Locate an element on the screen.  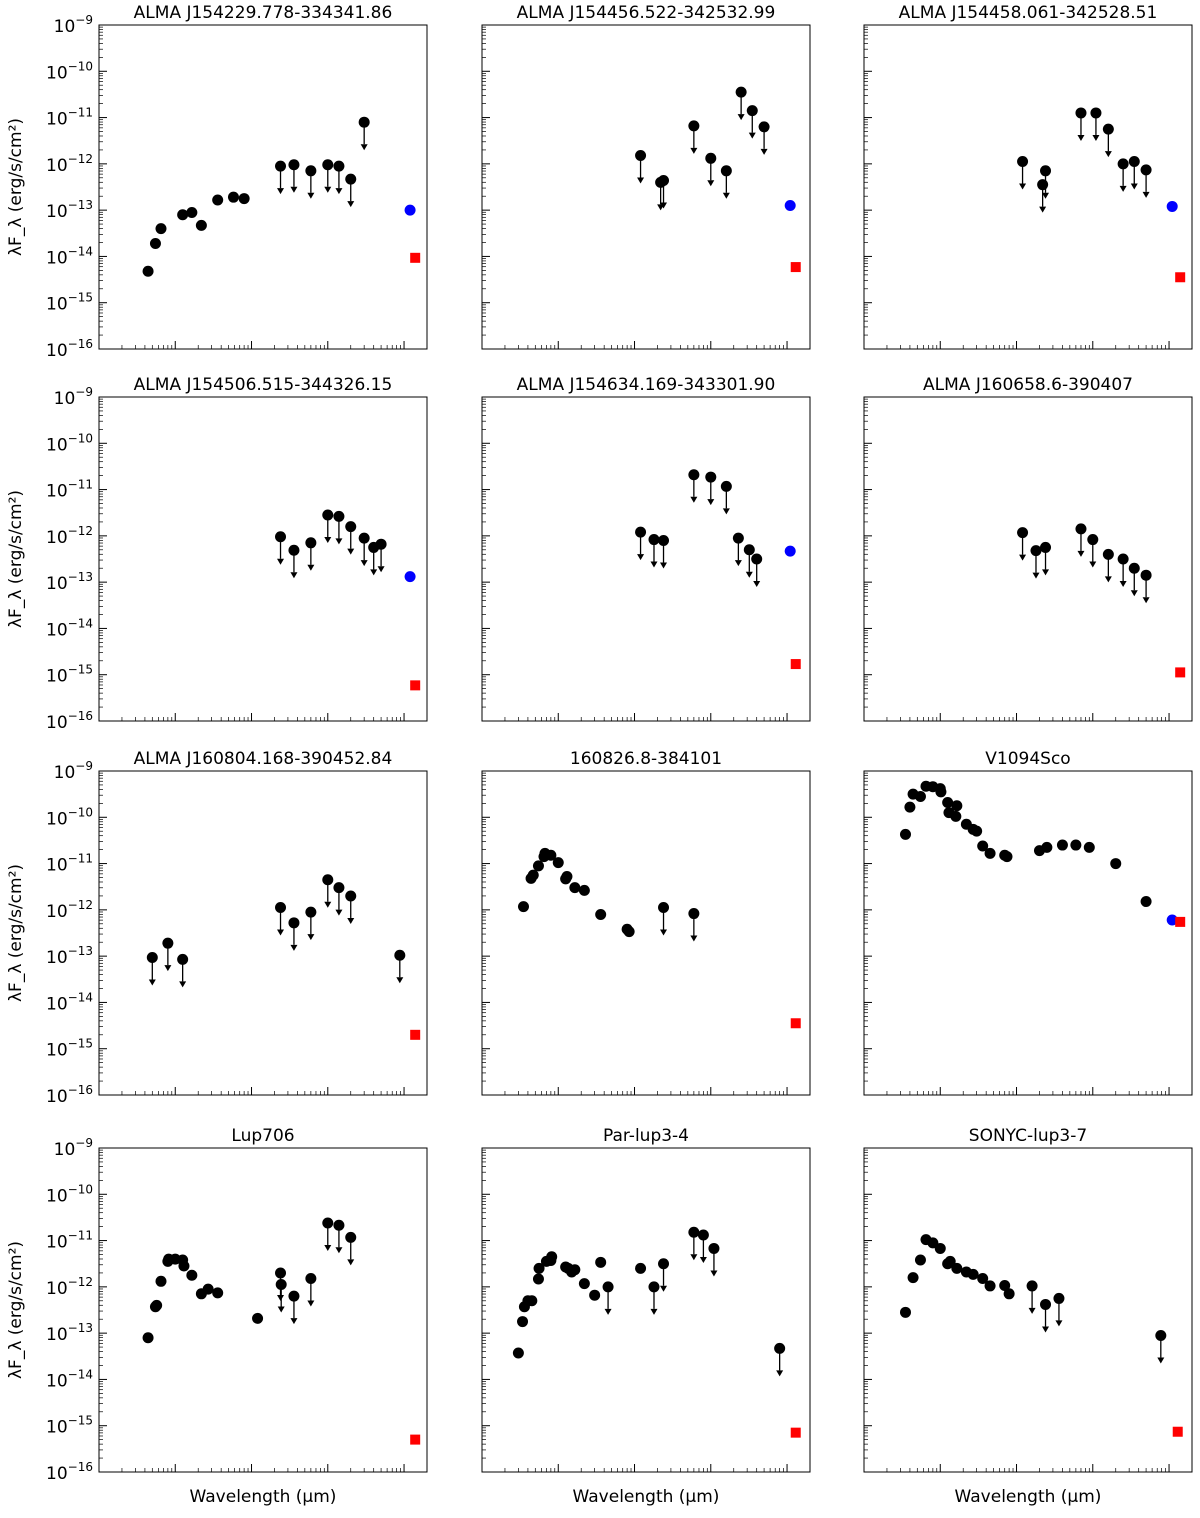
sed-panel: Par-lup3-4 Wavelength (μm) is located at coordinates (646, 1316).